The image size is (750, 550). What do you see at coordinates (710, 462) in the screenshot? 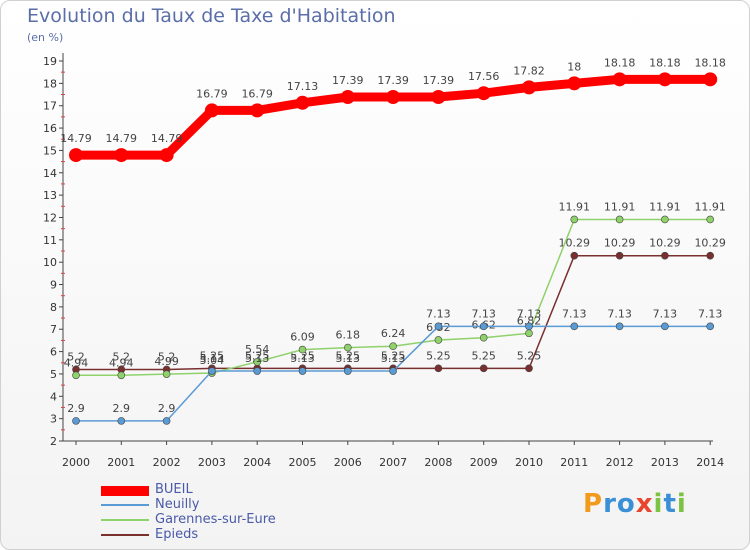
I see `x-tick-label: 2014` at bounding box center [710, 462].